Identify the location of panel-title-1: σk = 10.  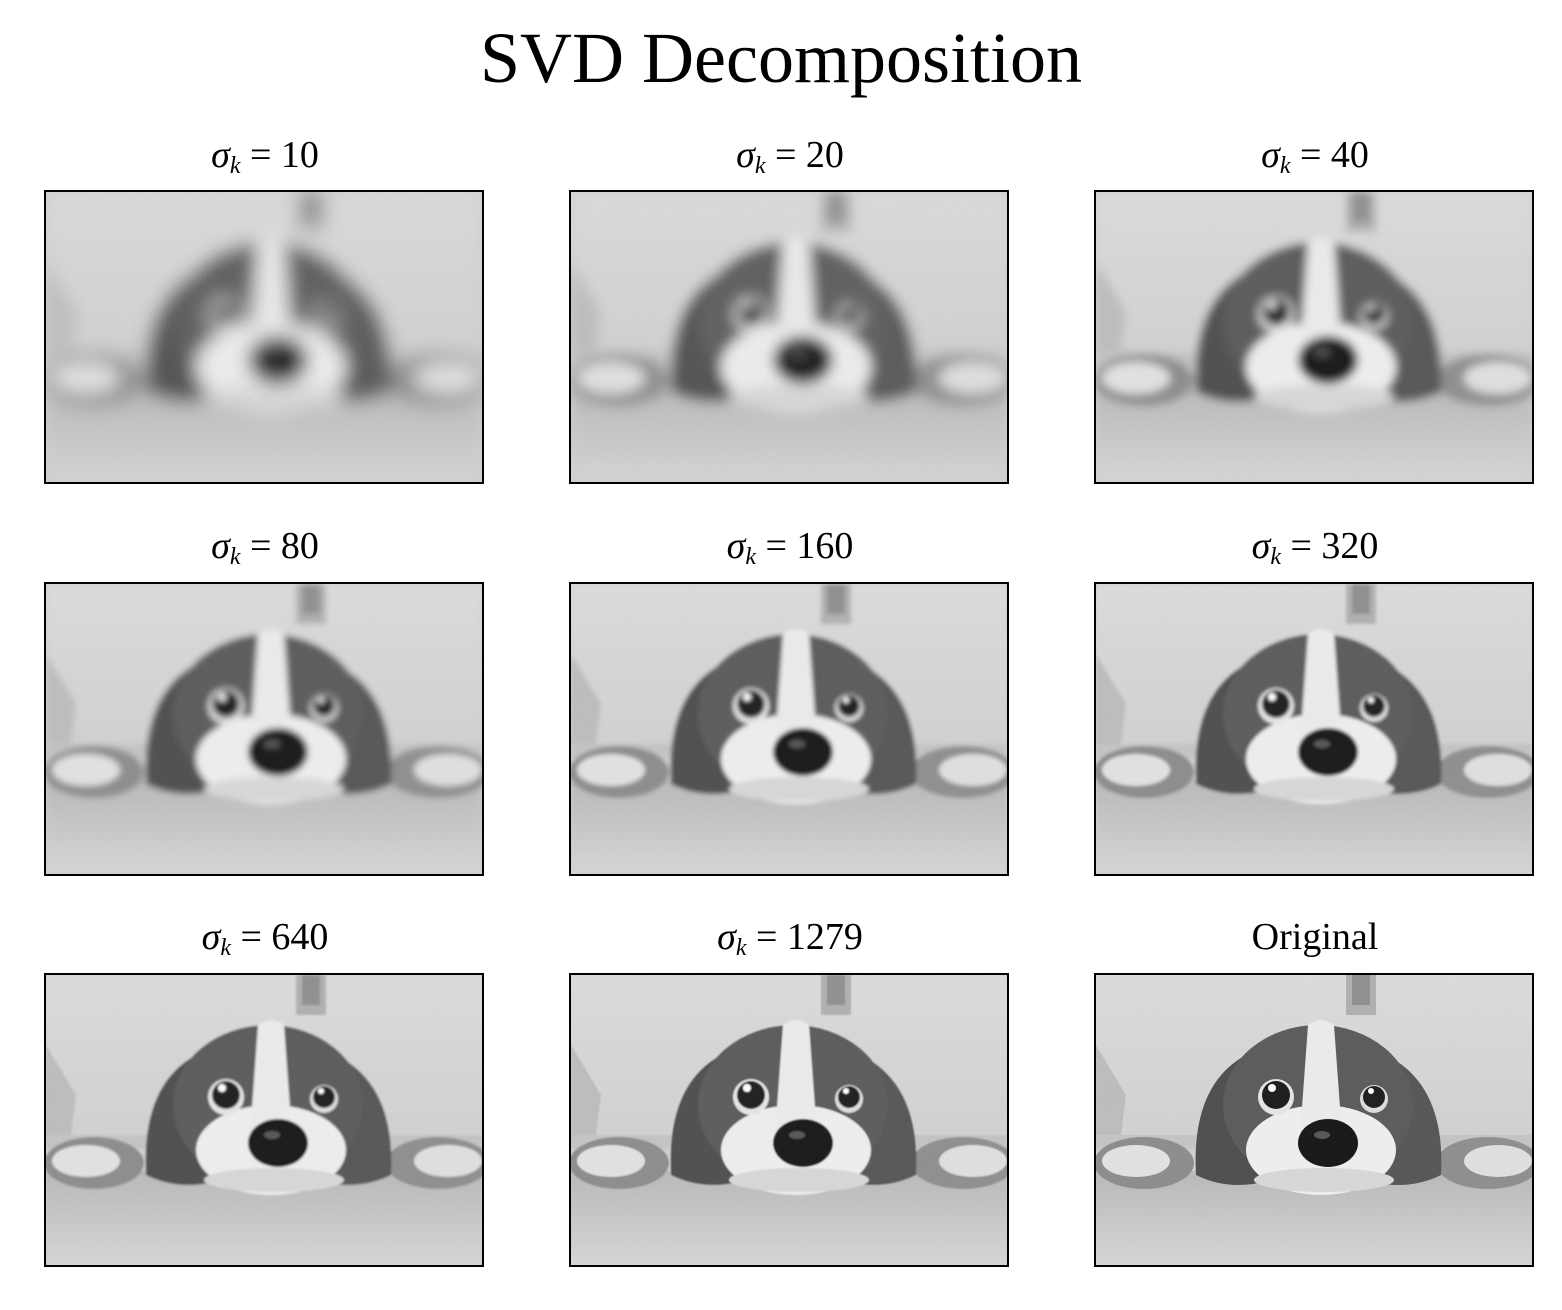
(265, 156).